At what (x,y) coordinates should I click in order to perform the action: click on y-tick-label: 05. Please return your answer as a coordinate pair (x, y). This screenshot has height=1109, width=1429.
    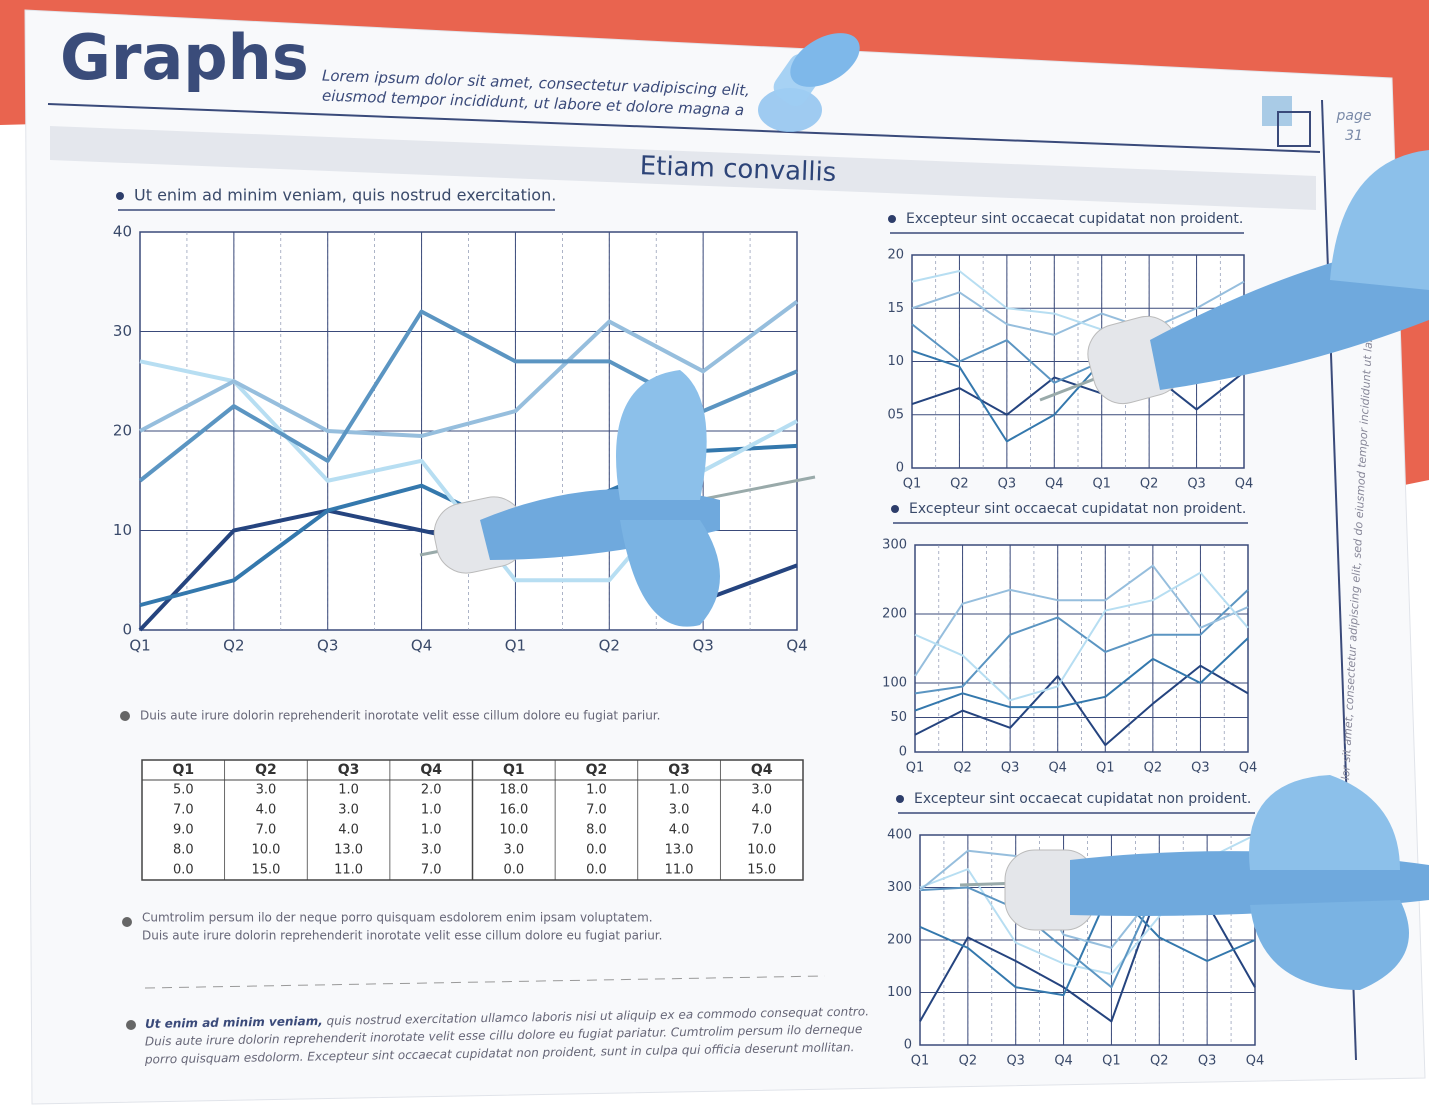
    Looking at the image, I should click on (895, 414).